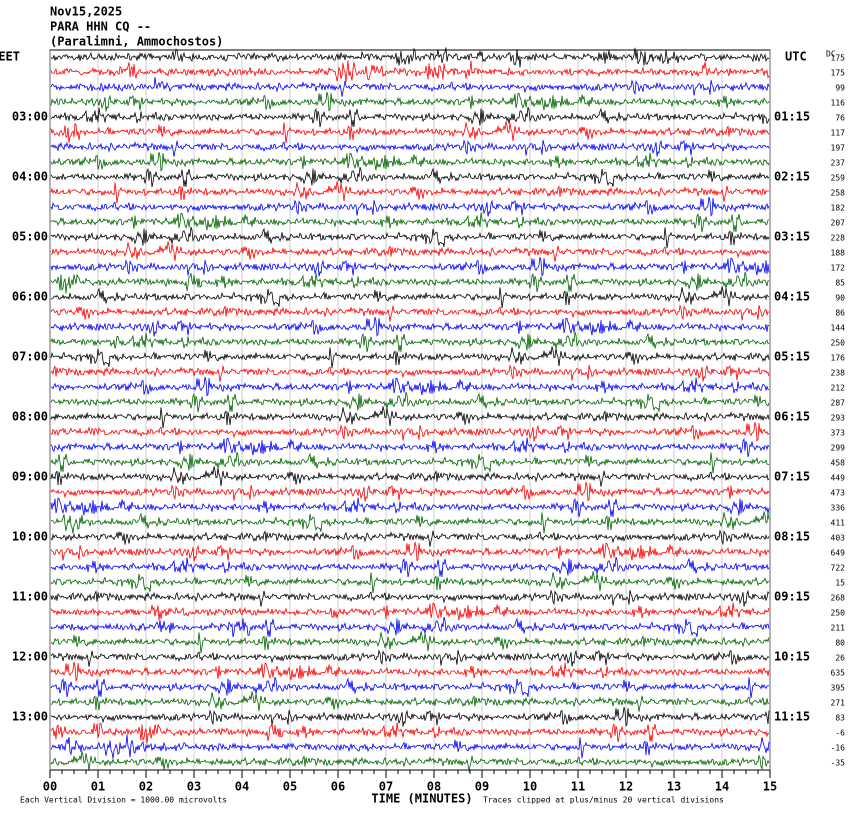  I want to click on dc-value: 237, so click(838, 163).